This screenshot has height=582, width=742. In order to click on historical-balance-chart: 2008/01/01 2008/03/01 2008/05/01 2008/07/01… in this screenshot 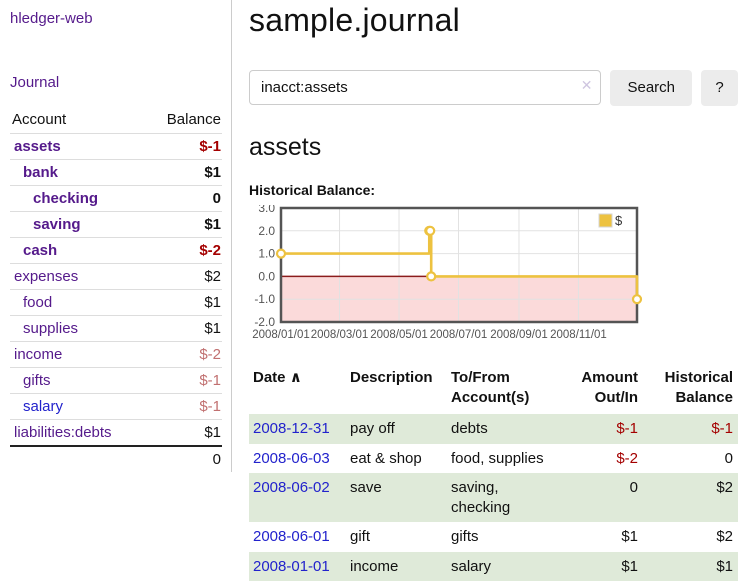, I will do `click(449, 273)`.